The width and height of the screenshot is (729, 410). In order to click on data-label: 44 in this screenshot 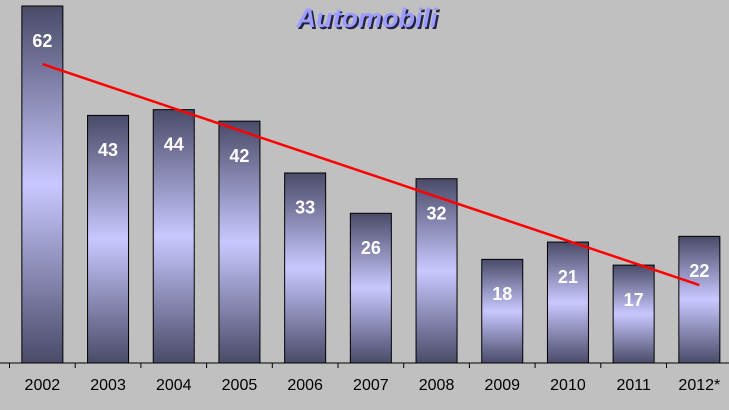, I will do `click(174, 144)`.